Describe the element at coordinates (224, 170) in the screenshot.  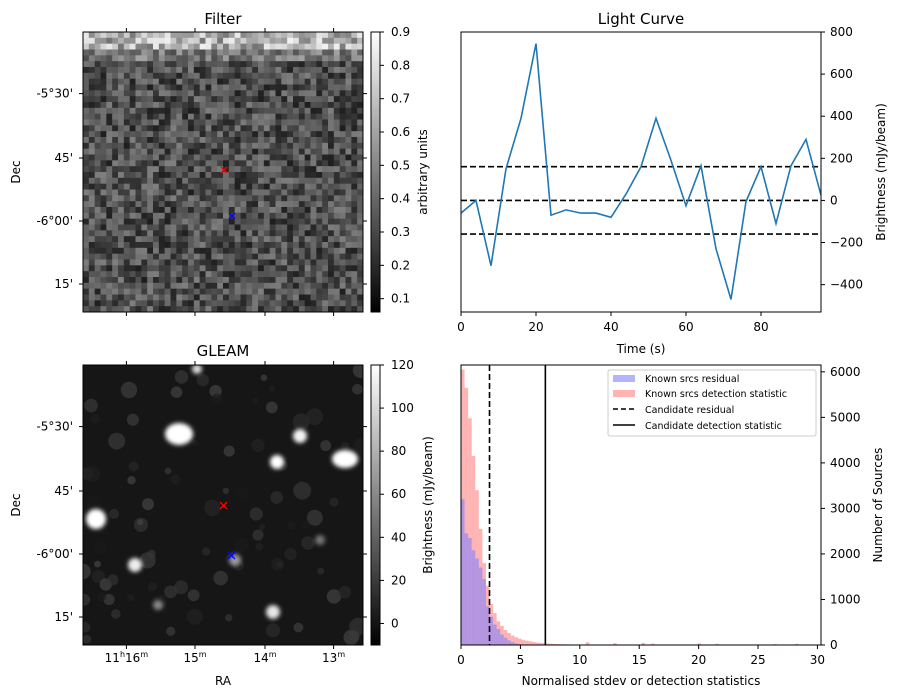
I see `filter-red-marker` at that location.